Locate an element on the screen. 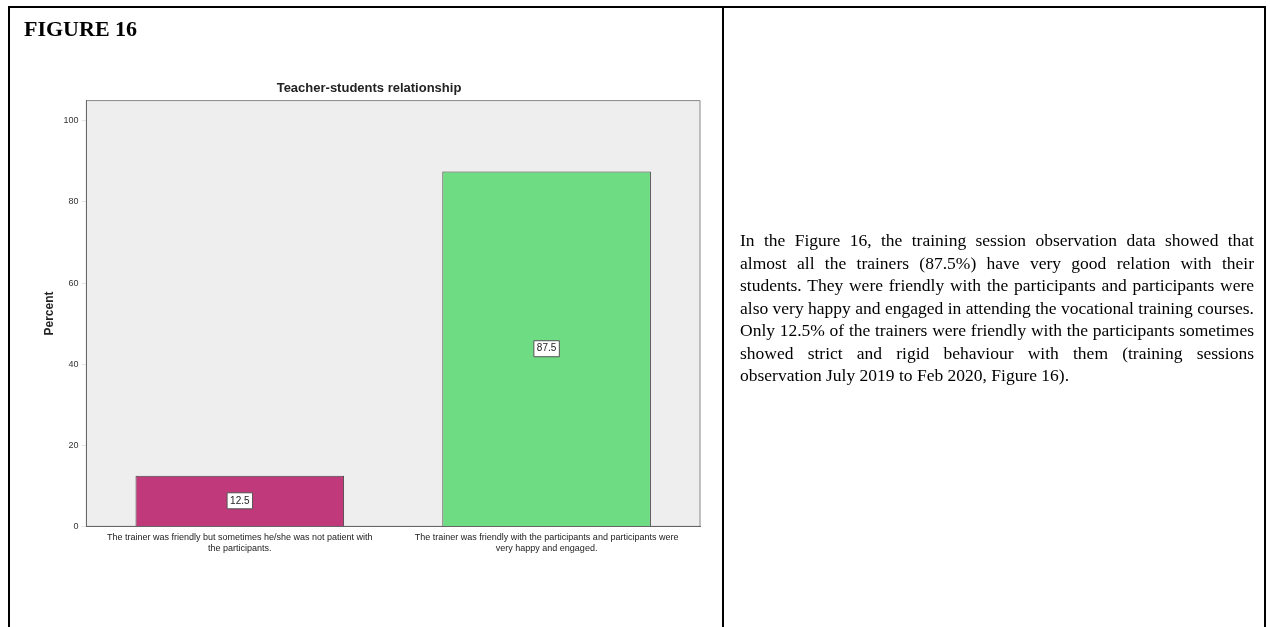 Image resolution: width=1270 pixels, height=627 pixels. caption: FIGURE 16 is located at coordinates (81, 29).